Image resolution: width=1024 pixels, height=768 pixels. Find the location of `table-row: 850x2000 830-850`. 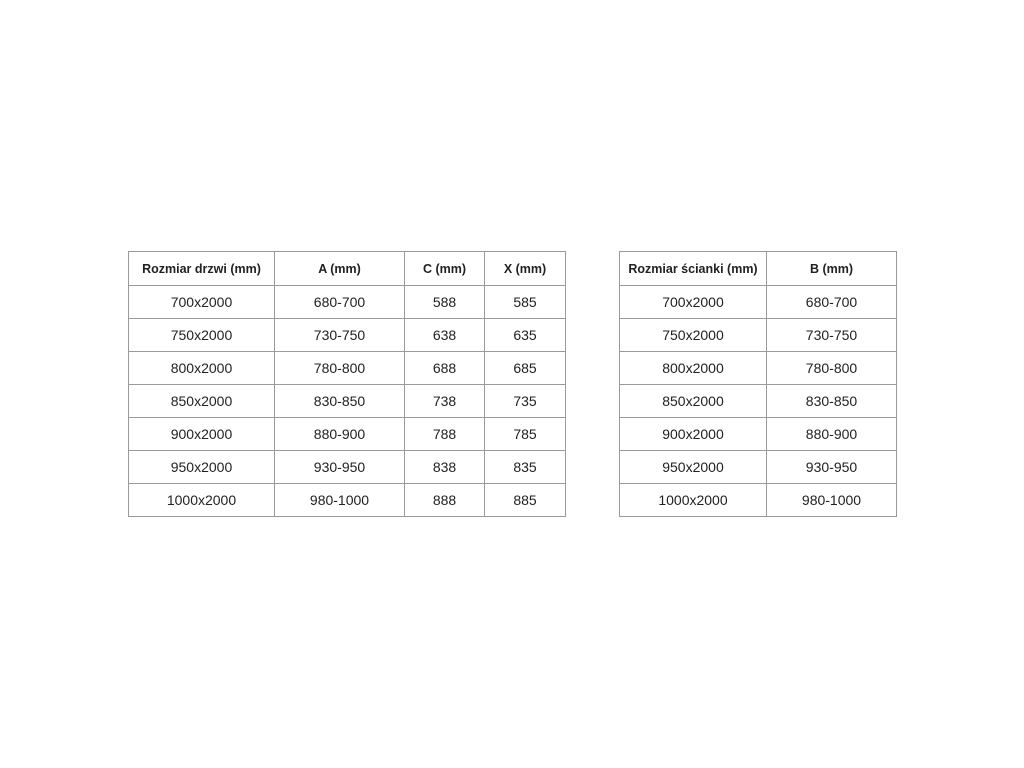

table-row: 850x2000 830-850 is located at coordinates (758, 401).